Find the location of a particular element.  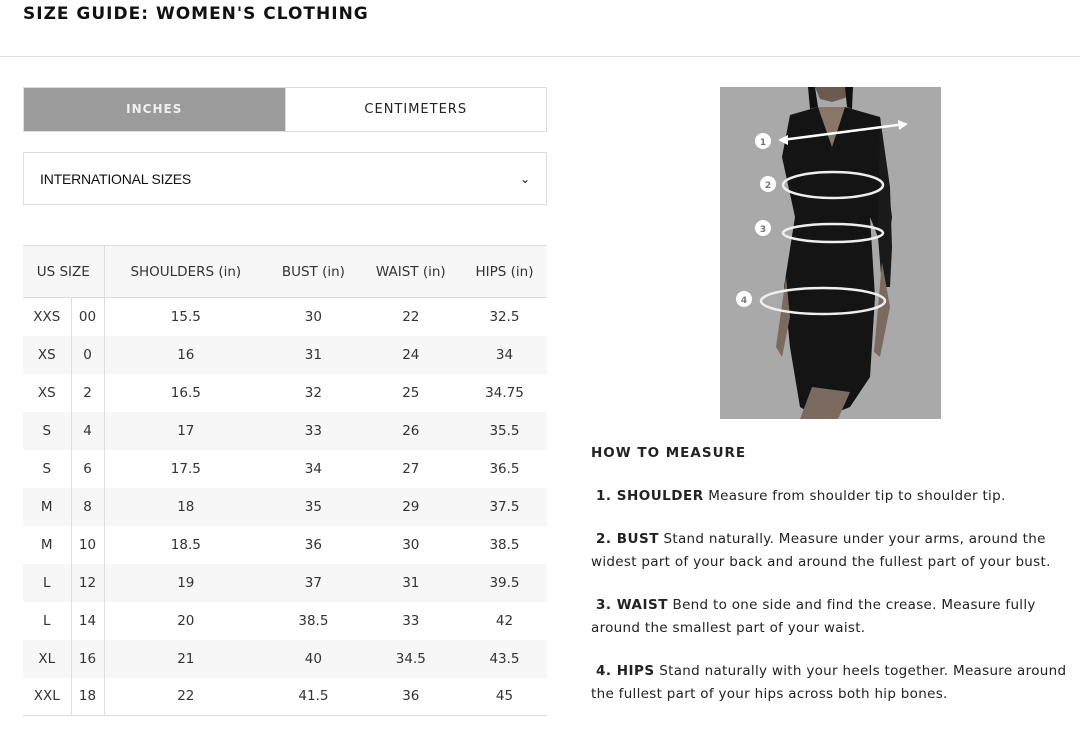

col-shoulders: SHOULDERS (in) is located at coordinates (186, 271).